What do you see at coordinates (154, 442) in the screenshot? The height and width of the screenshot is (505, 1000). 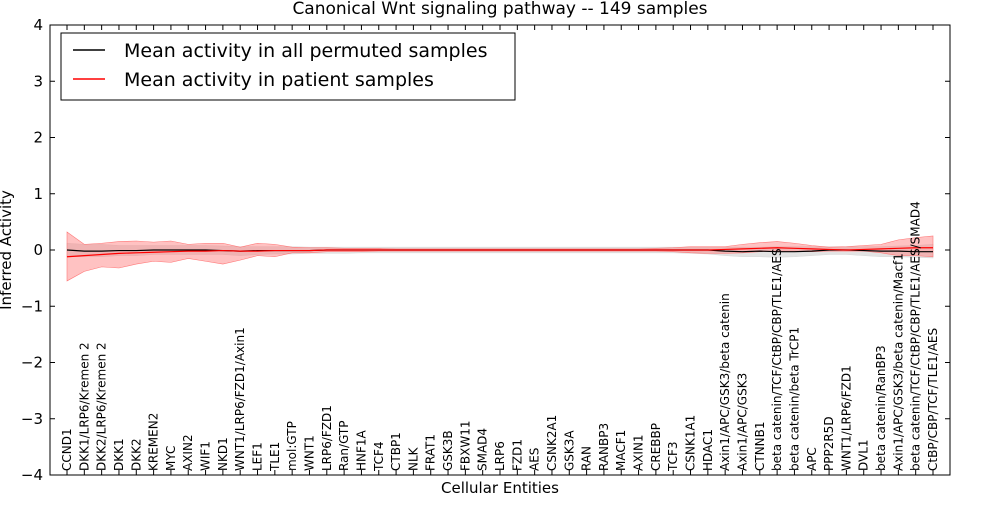 I see `x-tick-label: KREMEN2` at bounding box center [154, 442].